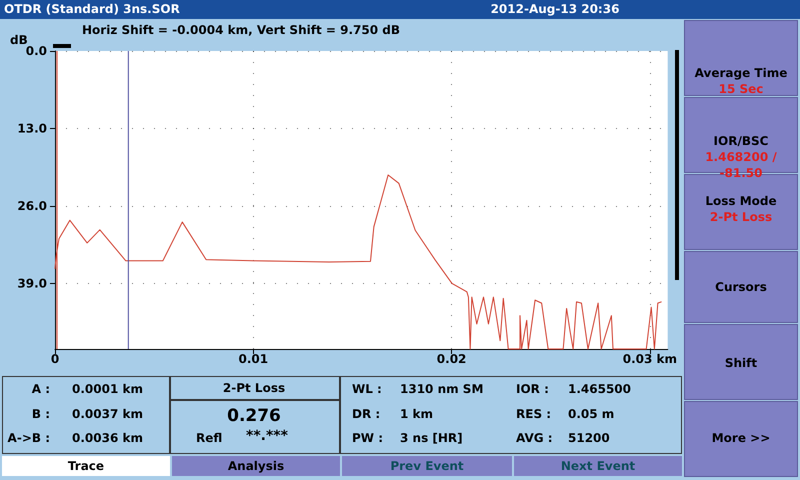  What do you see at coordinates (108, 438) in the screenshot?
I see `text: 0.0036 km` at bounding box center [108, 438].